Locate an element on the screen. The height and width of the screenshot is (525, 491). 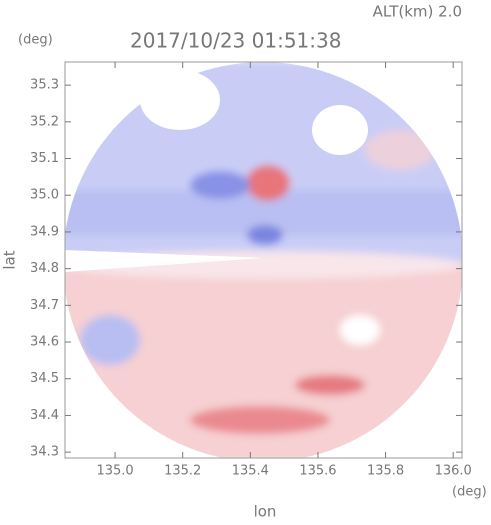
y-tick-label: 35.0 is located at coordinates (44, 195).